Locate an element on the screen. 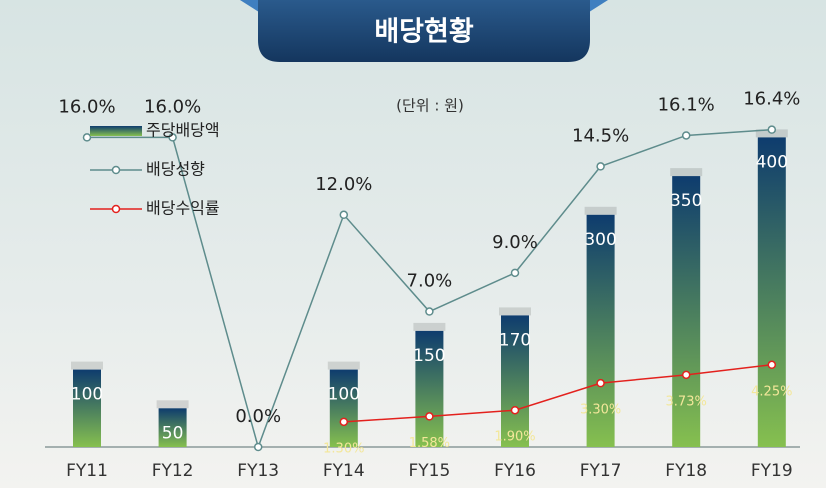  x-tick-label: FY19 is located at coordinates (772, 471).